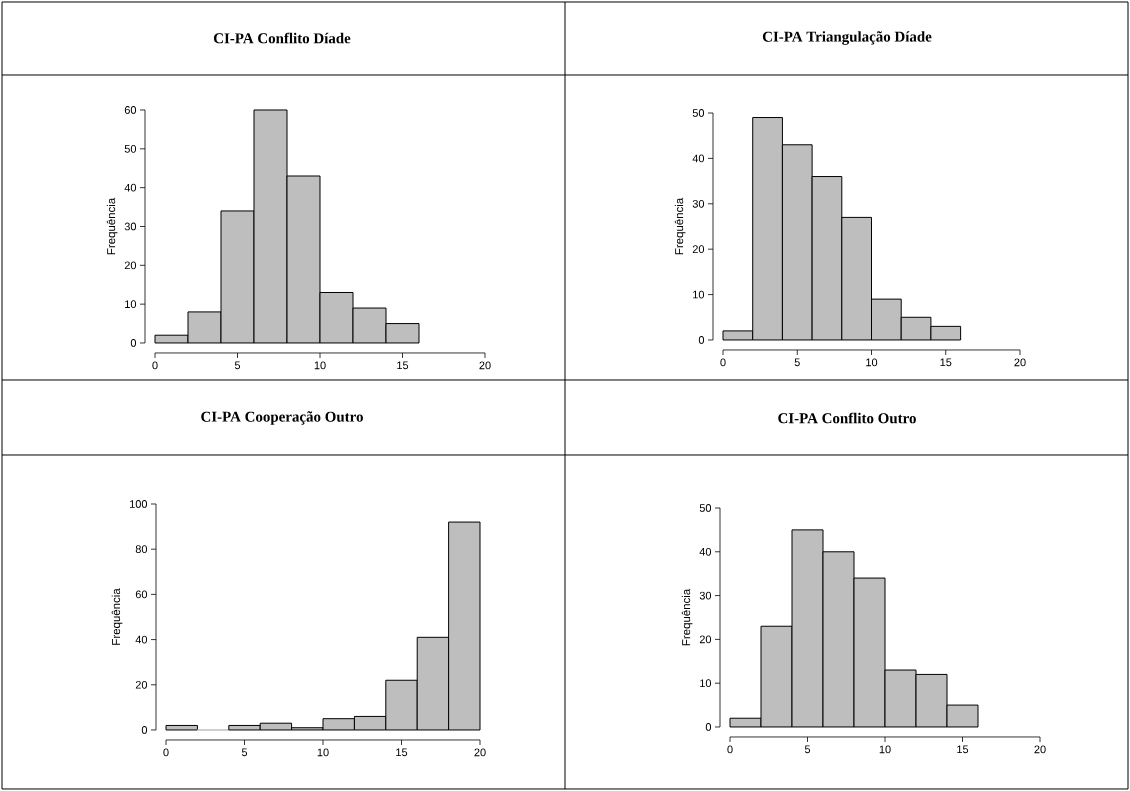 The height and width of the screenshot is (791, 1130). I want to click on chart-title: CI-PA Cooperação Outro, so click(282, 418).